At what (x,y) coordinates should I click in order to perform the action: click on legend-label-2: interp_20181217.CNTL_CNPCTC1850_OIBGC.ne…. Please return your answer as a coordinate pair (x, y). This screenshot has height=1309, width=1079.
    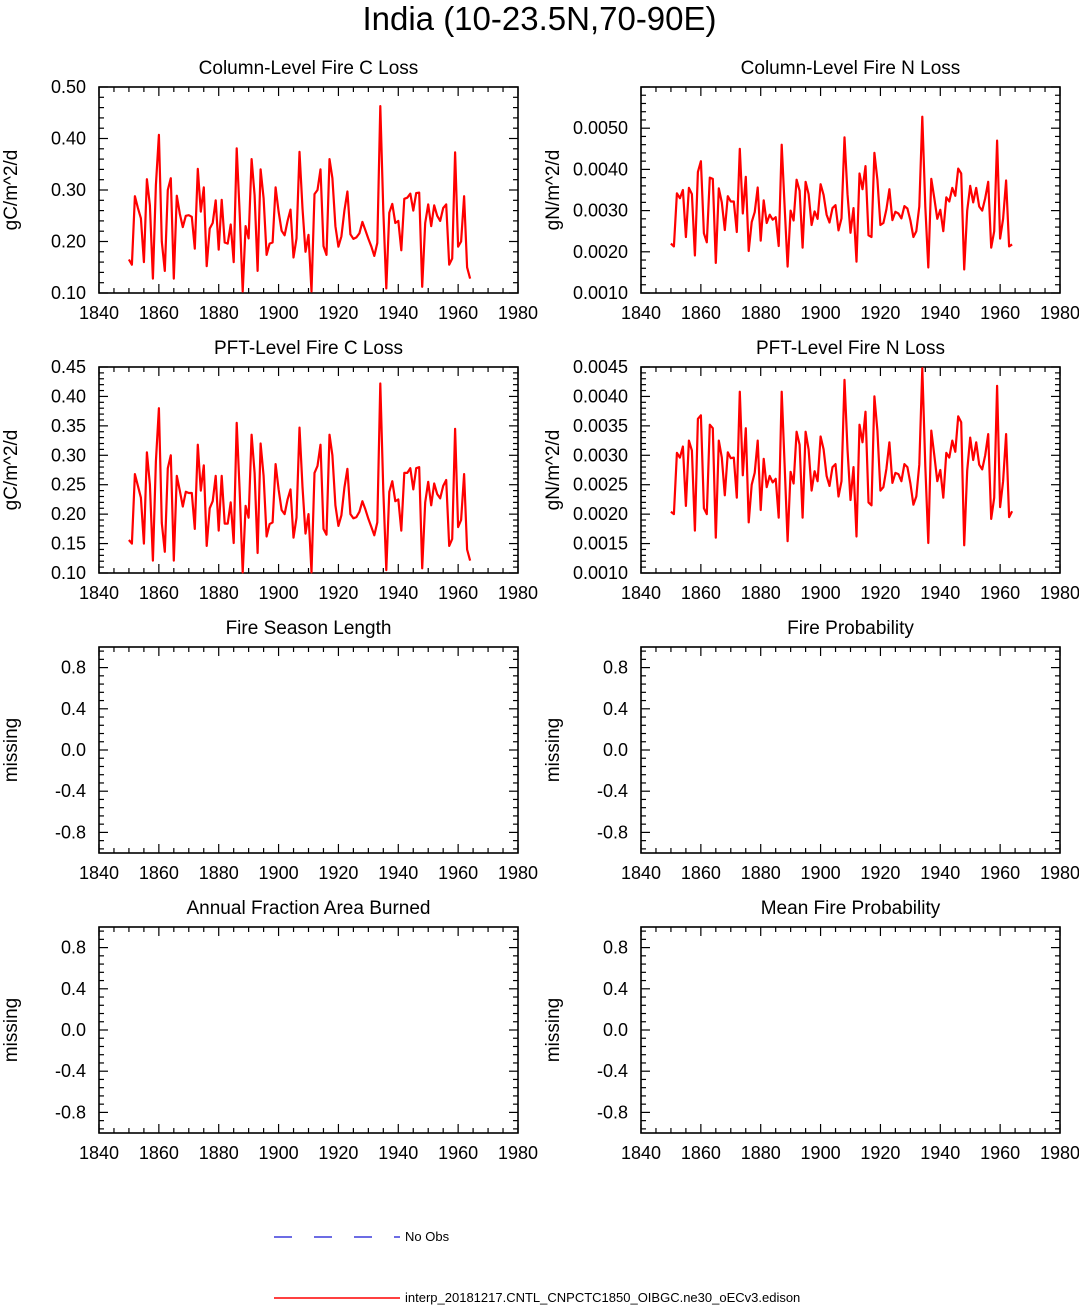
    Looking at the image, I should click on (602, 1297).